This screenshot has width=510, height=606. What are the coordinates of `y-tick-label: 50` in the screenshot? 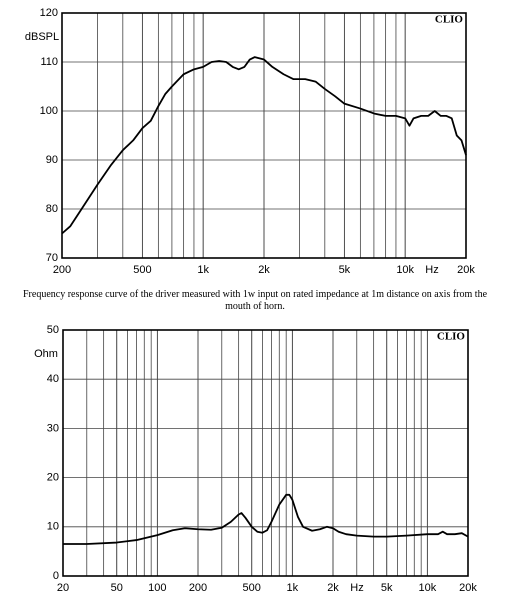 It's located at (53, 330).